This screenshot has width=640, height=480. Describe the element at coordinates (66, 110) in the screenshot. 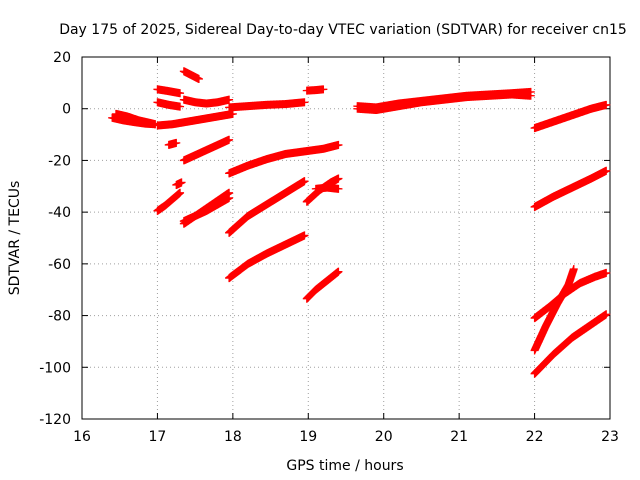

I see `y-tick-label: 0` at that location.